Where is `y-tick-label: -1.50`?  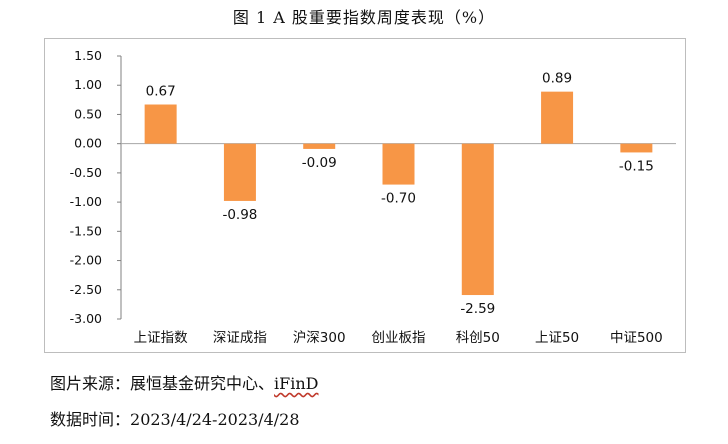
y-tick-label: -1.50 is located at coordinates (86, 230).